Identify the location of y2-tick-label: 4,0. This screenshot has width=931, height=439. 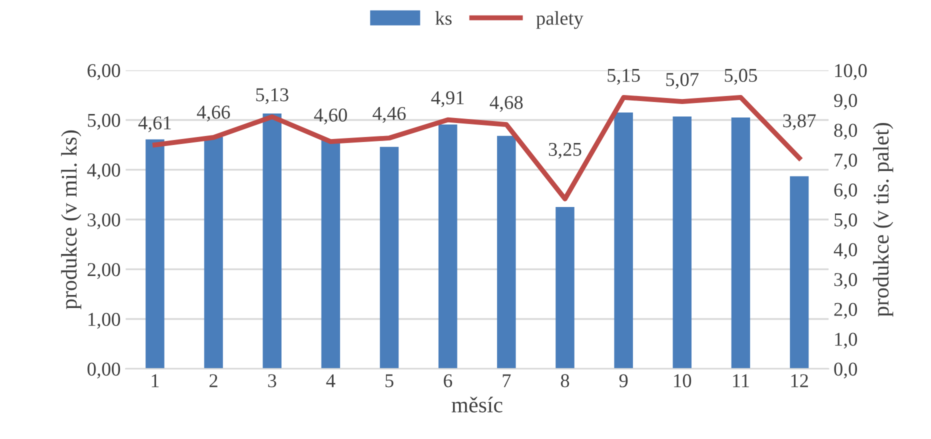
(846, 251).